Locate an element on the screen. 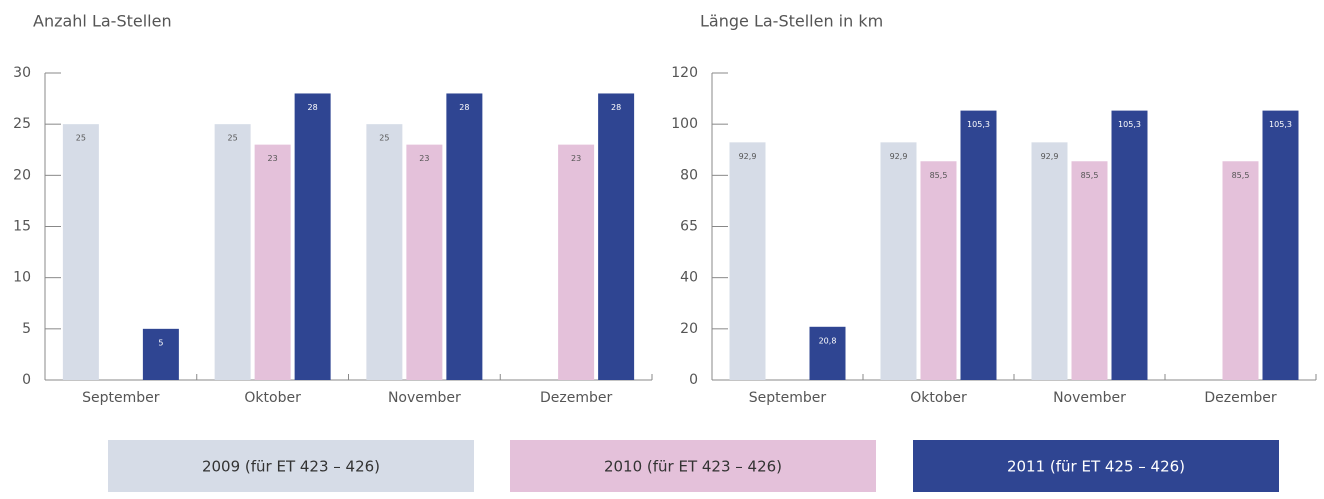 The width and height of the screenshot is (1324, 499). y-tick-label: 40 is located at coordinates (689, 278).